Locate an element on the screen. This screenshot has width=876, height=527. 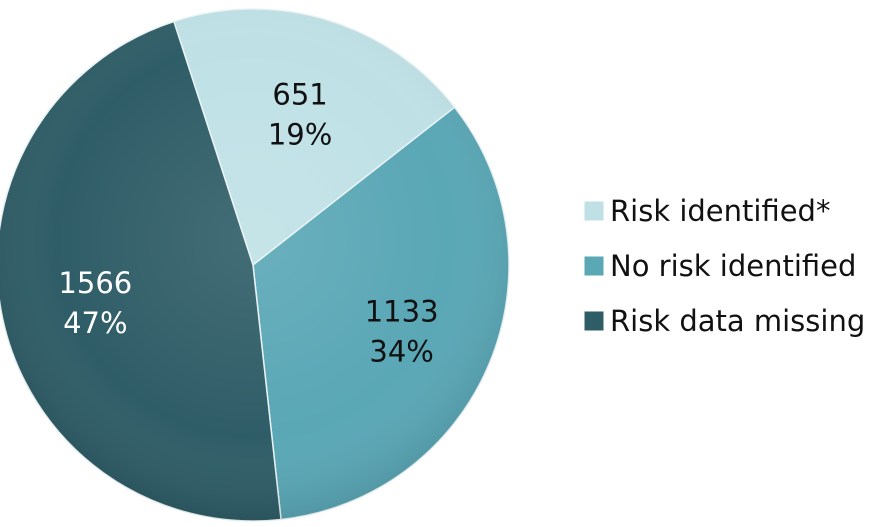
slice-percent-label: 19% is located at coordinates (300, 135).